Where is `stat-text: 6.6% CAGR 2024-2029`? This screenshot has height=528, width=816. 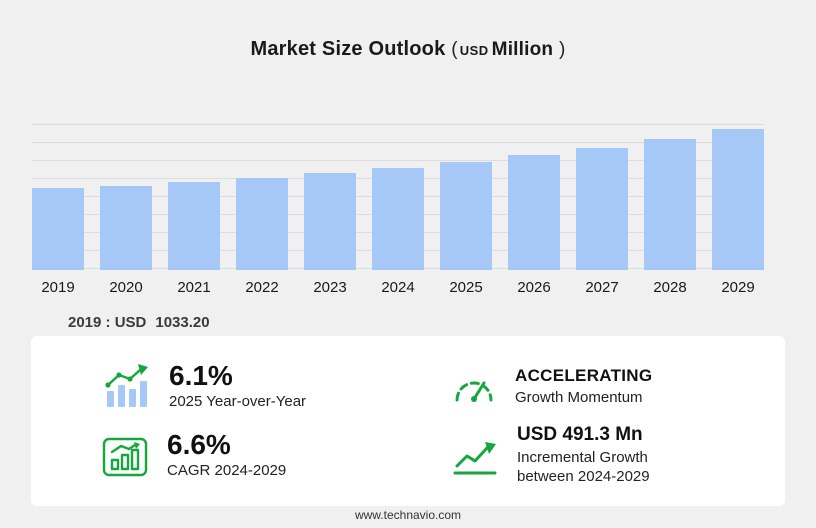 stat-text: 6.6% CAGR 2024-2029 is located at coordinates (226, 455).